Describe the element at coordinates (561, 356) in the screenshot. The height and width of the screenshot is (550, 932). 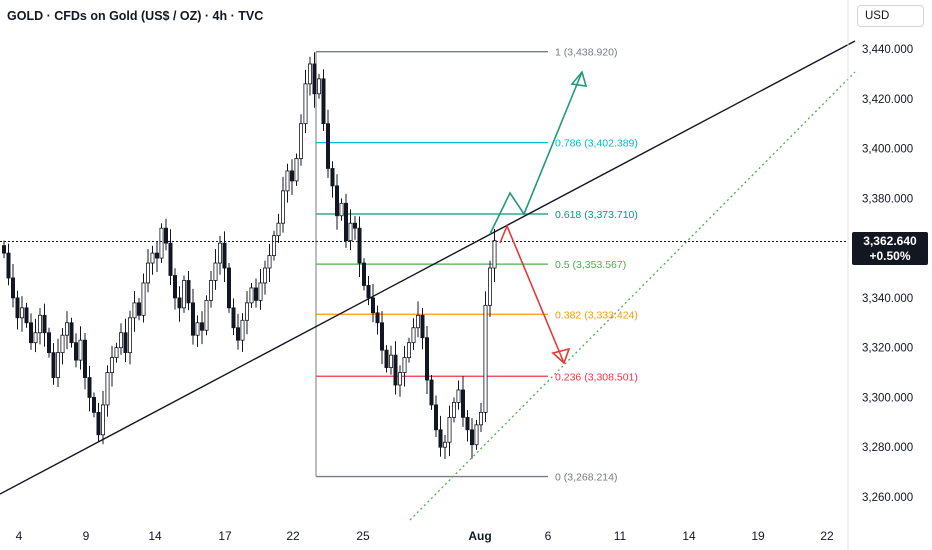
I see `bearish-arrowhead` at that location.